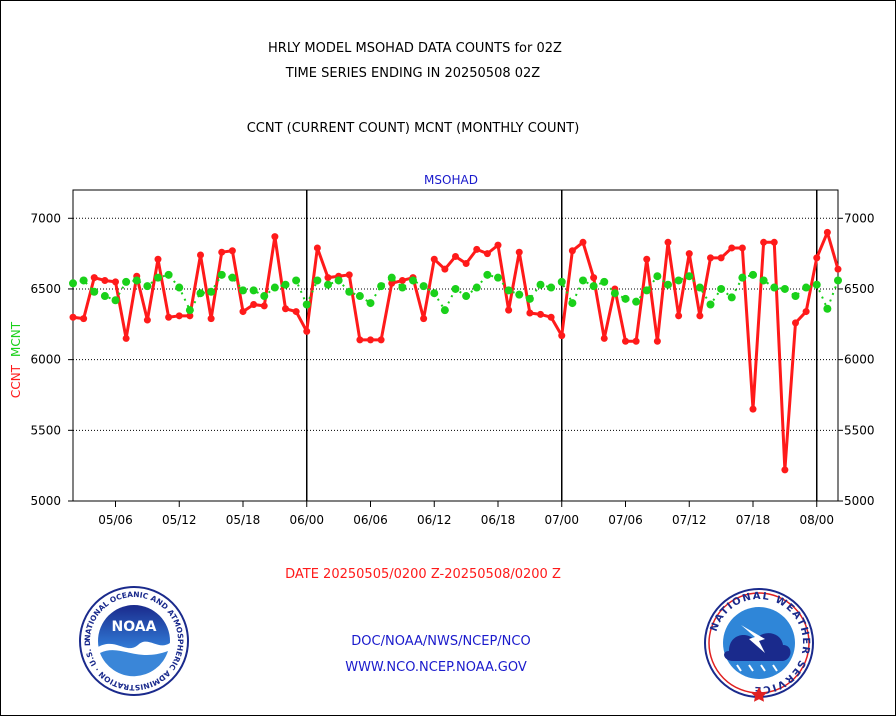 This screenshot has width=896, height=716. Describe the element at coordinates (423, 574) in the screenshot. I see `date-range-label: DATE 20250505/0200 Z-20250508/0200 Z` at that location.